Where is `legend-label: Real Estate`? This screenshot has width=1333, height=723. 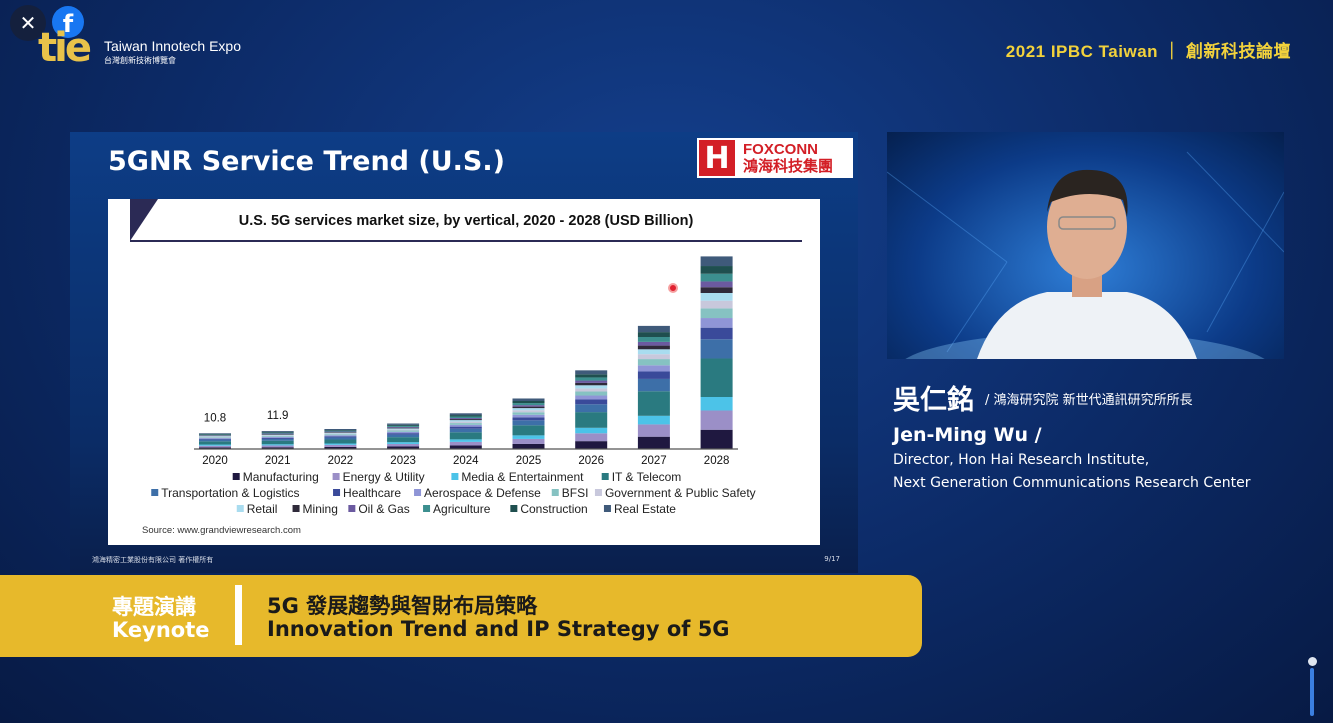
legend-label: Real Estate is located at coordinates (645, 509).